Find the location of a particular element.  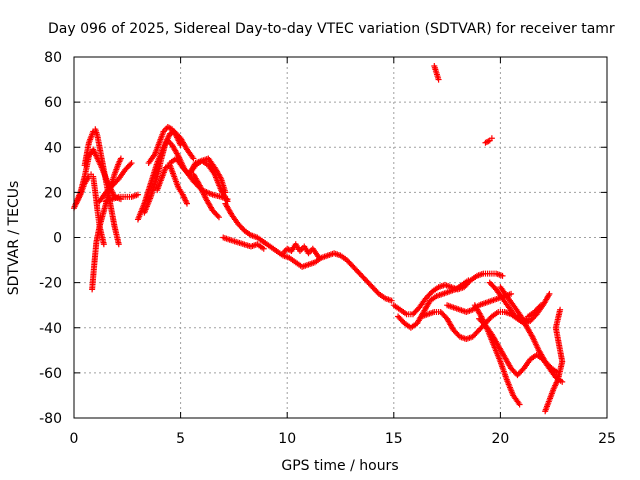

y-tick-label: -80 is located at coordinates (50, 419).